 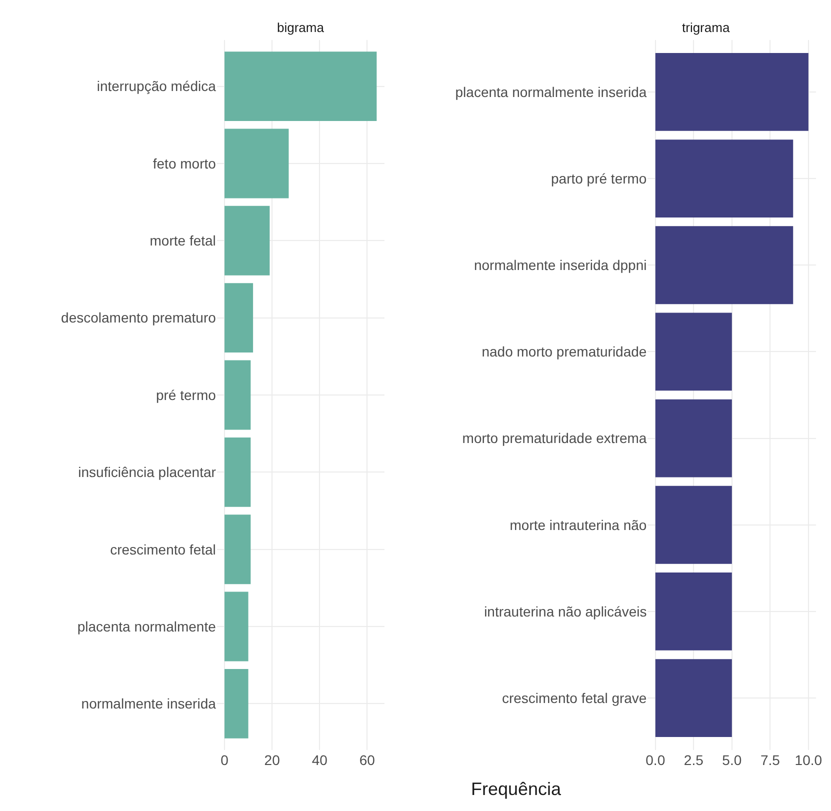 I want to click on x-tick-label: 60, so click(x=367, y=760).